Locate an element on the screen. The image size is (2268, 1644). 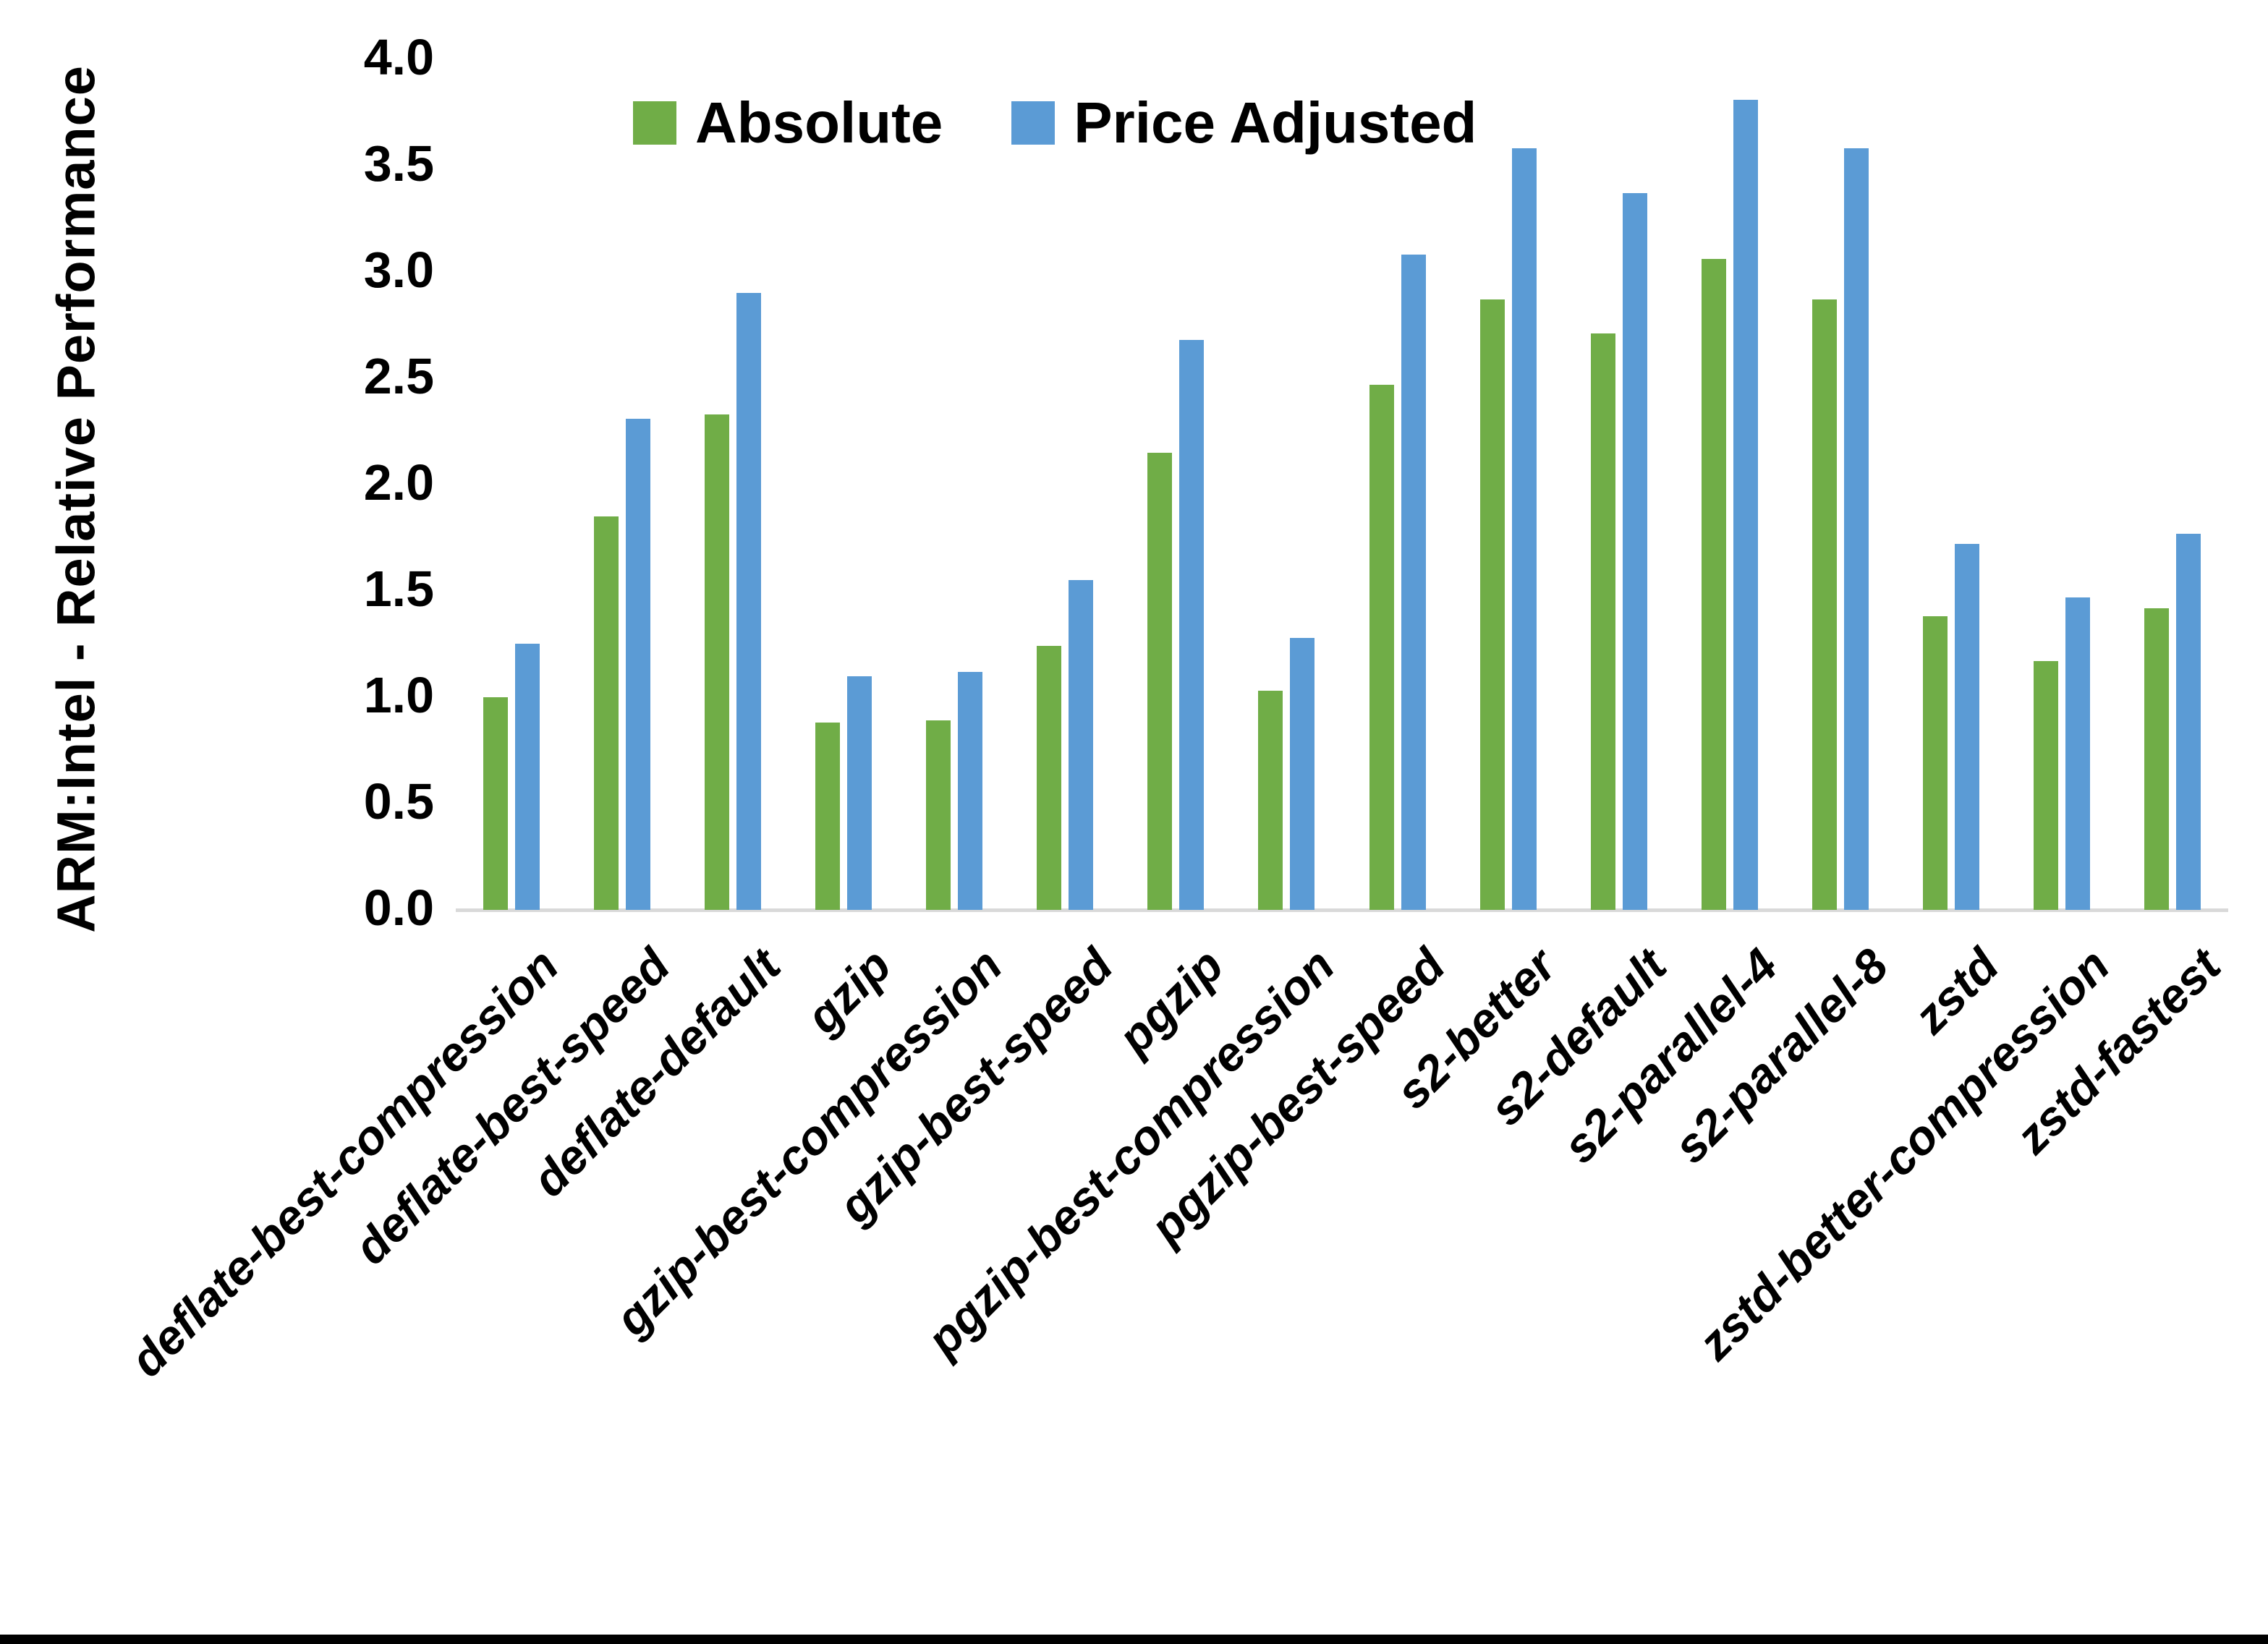
bar-price-adjusted-gzip-best-compression is located at coordinates (970, 791).